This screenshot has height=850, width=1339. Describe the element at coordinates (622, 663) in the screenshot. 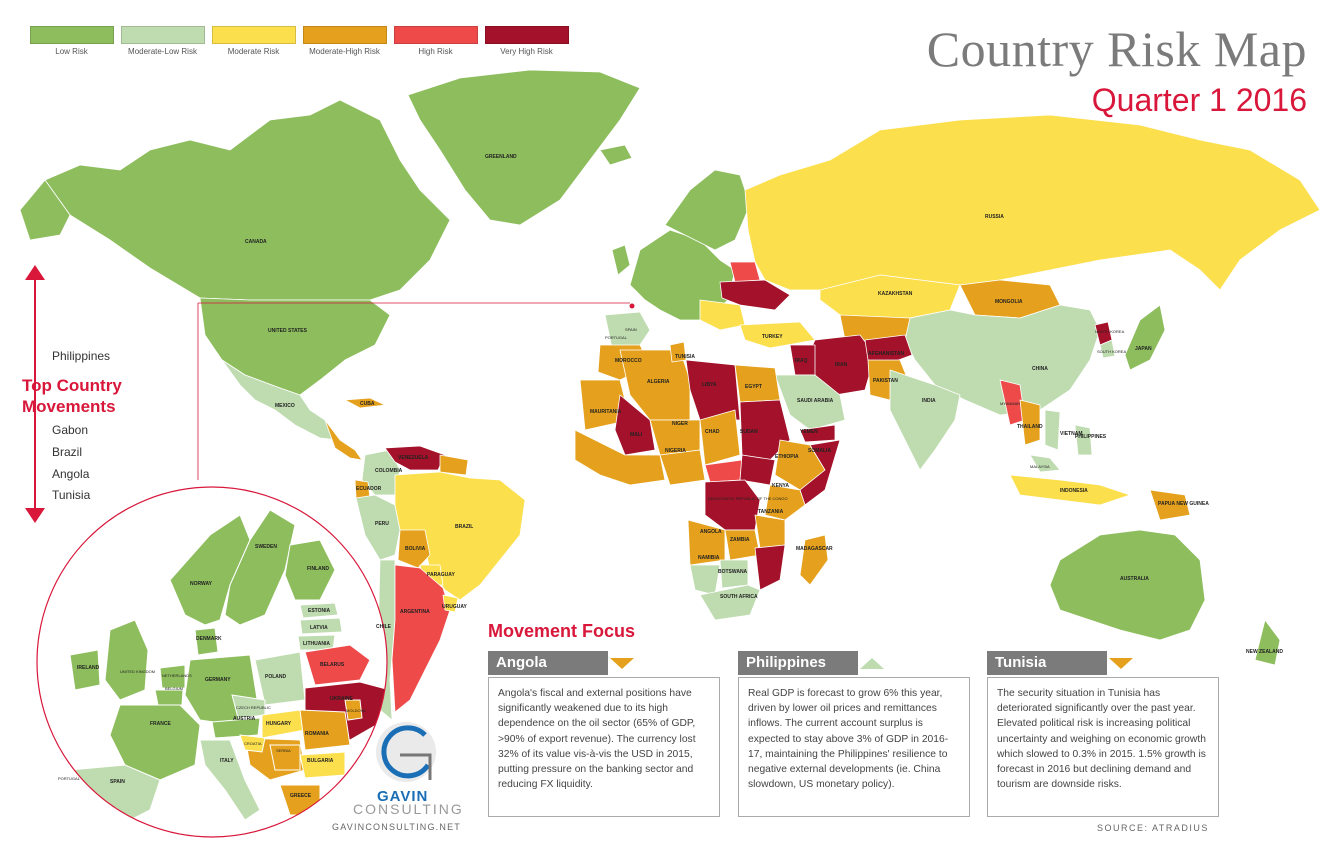

I see `down-triangle-icon` at that location.